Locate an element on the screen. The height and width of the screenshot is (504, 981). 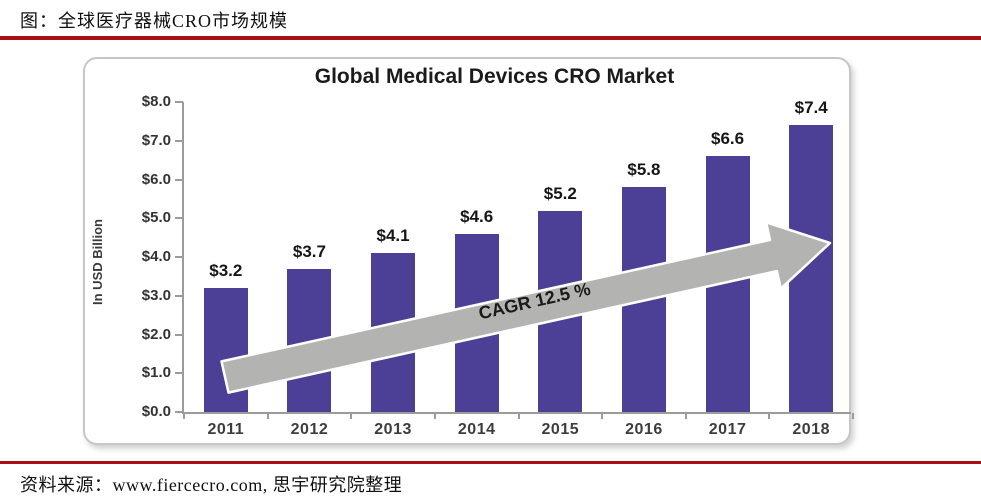
bar-value-label: $7.4 is located at coordinates (811, 108).